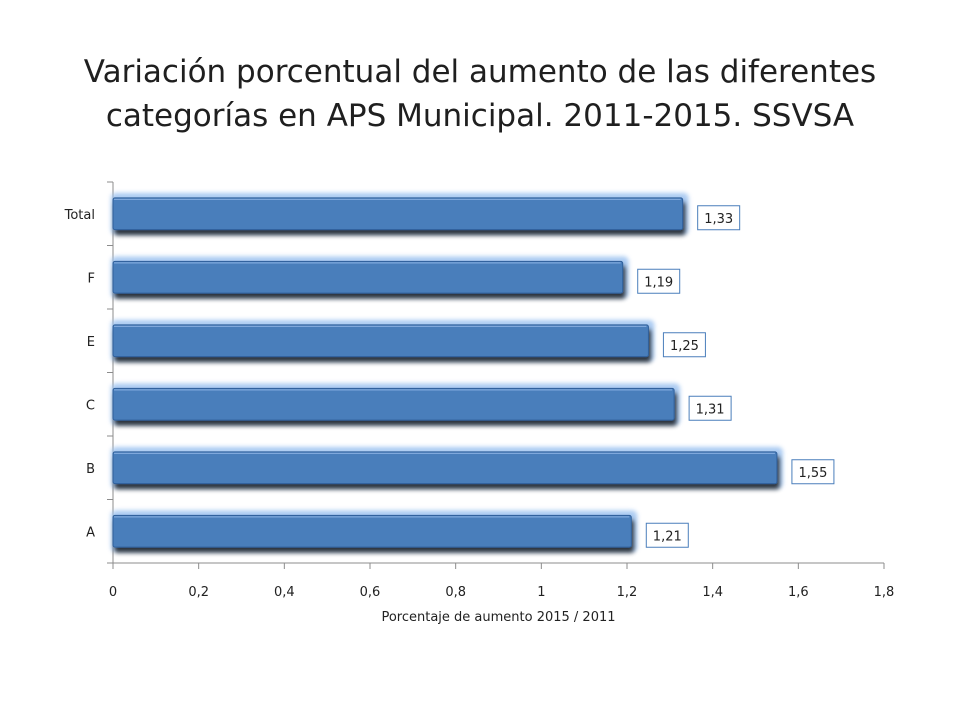  What do you see at coordinates (90, 532) in the screenshot?
I see `y-tick-label: A` at bounding box center [90, 532].